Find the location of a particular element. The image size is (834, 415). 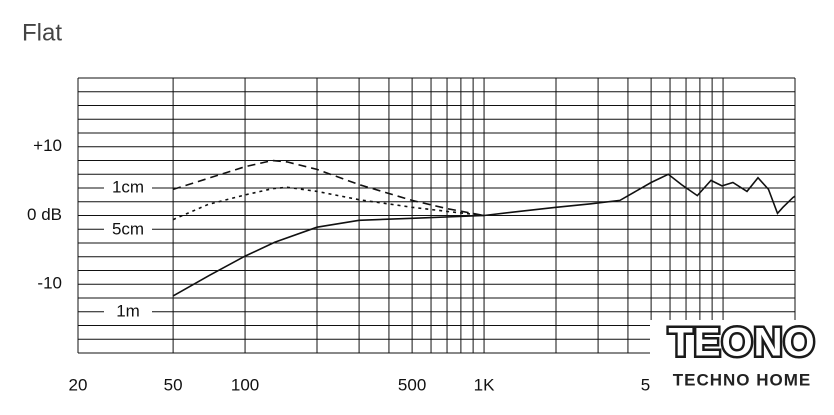

x-tick-label: 1K is located at coordinates (484, 384).